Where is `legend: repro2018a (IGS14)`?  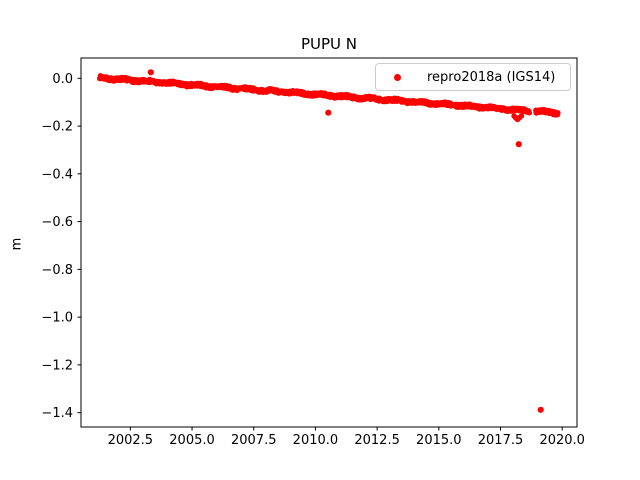 legend: repro2018a (IGS14) is located at coordinates (473, 77).